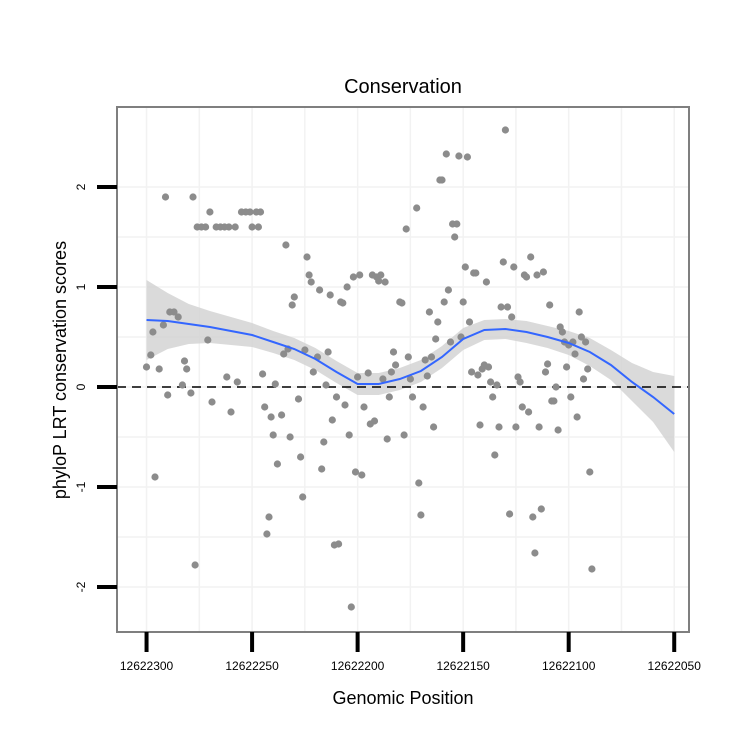 The image size is (750, 750). I want to click on x-tick-label: 12622100, so click(569, 666).